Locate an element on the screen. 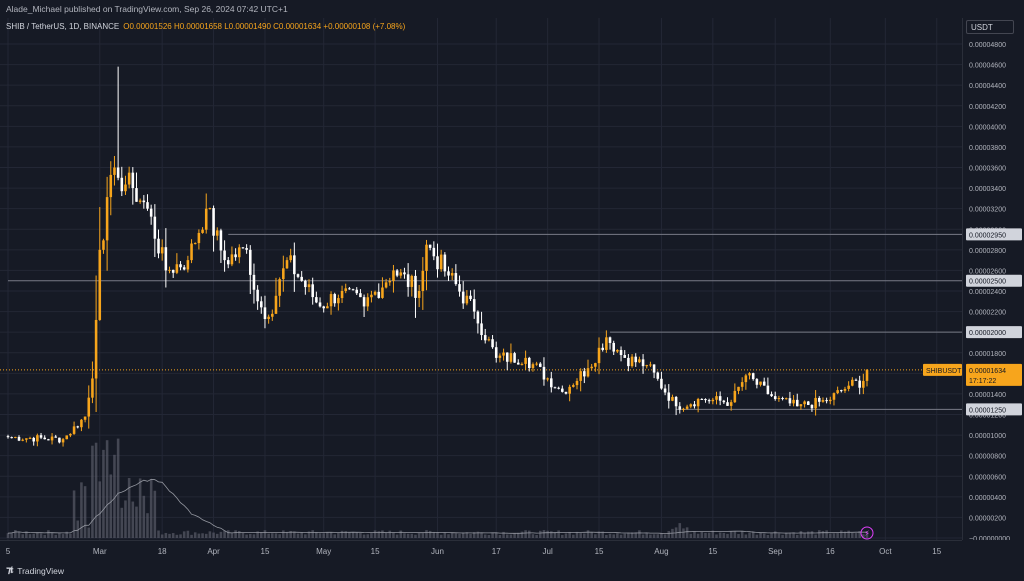 The width and height of the screenshot is (1024, 581). price-tick-label: 0.00001800 is located at coordinates (987, 354).